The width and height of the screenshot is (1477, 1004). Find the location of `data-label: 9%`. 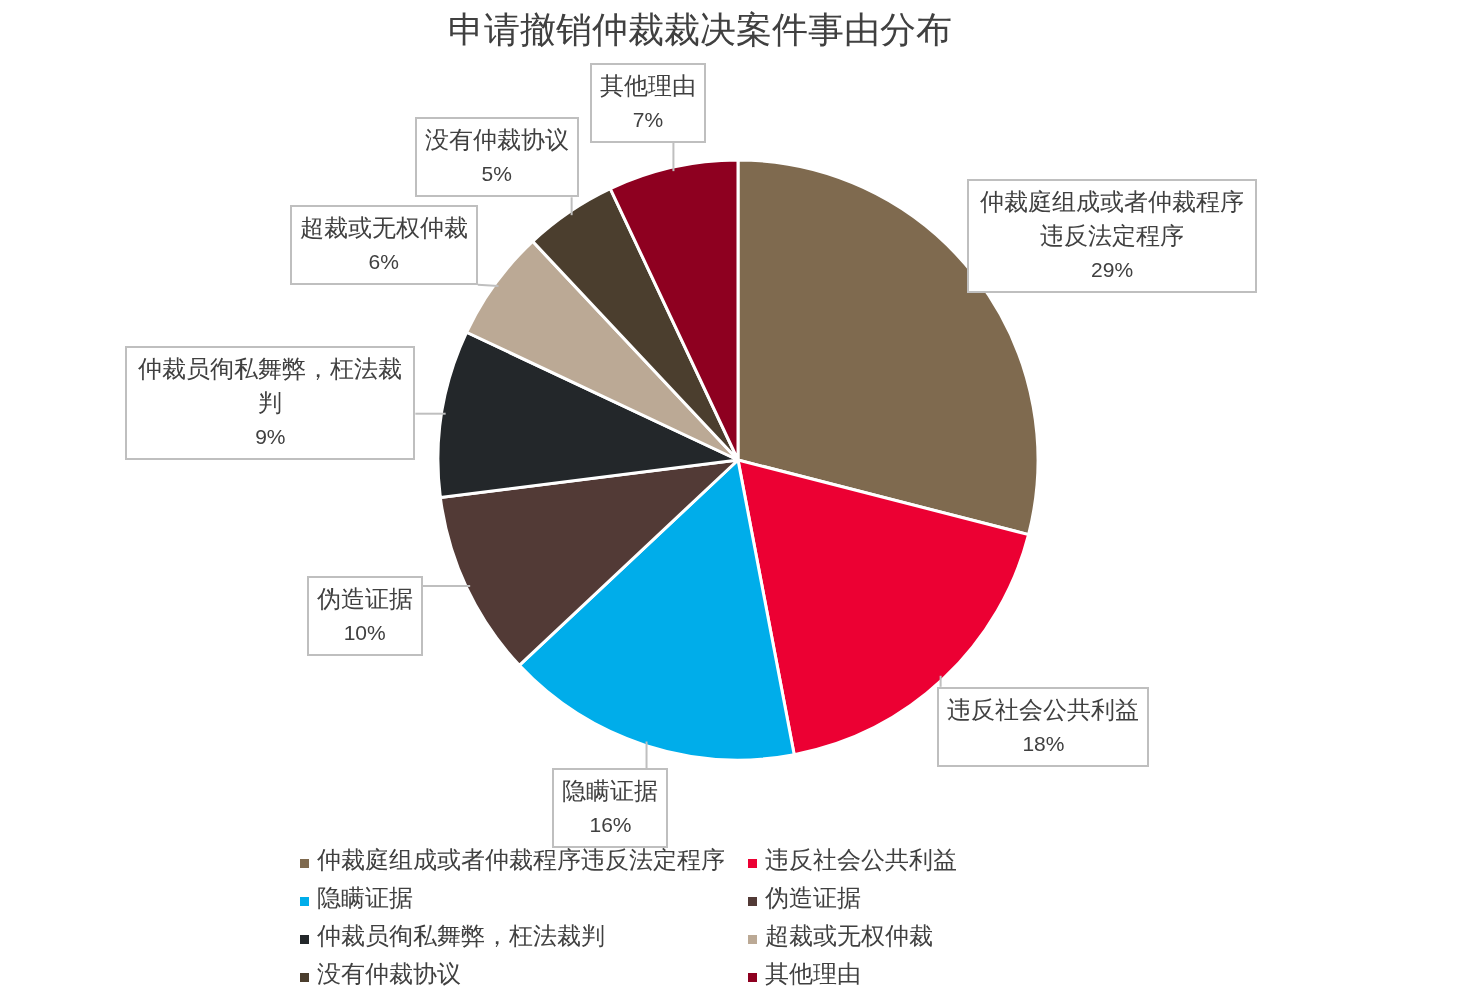

data-label: 9% is located at coordinates (270, 436).